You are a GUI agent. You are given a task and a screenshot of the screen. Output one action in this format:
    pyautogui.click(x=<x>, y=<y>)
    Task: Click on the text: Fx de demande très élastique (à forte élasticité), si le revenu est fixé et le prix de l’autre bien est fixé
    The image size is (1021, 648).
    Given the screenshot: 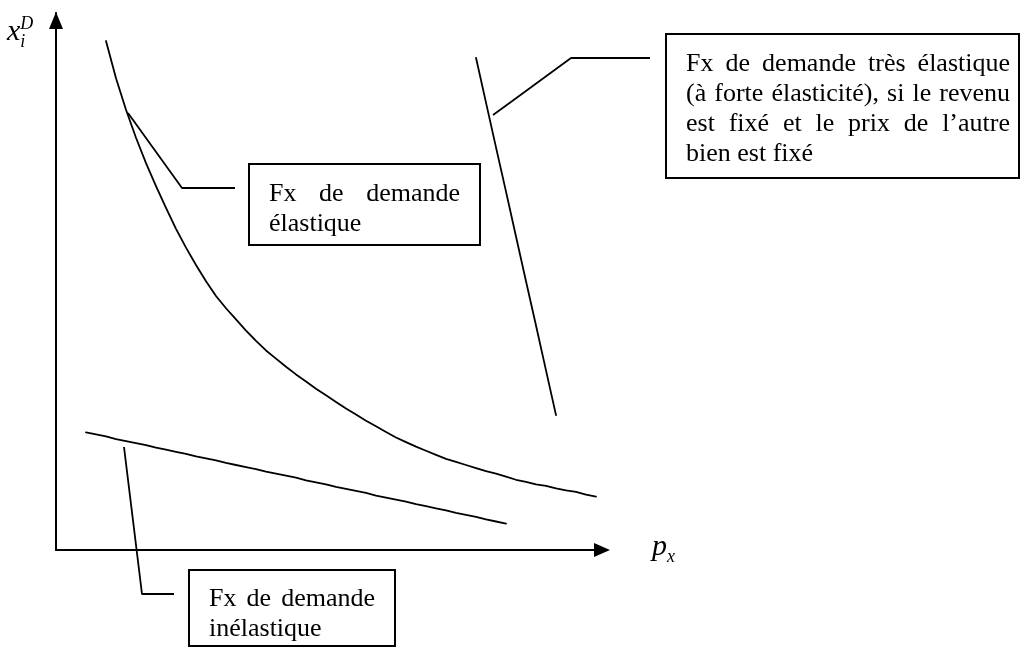 What is the action you would take?
    pyautogui.click(x=848, y=108)
    